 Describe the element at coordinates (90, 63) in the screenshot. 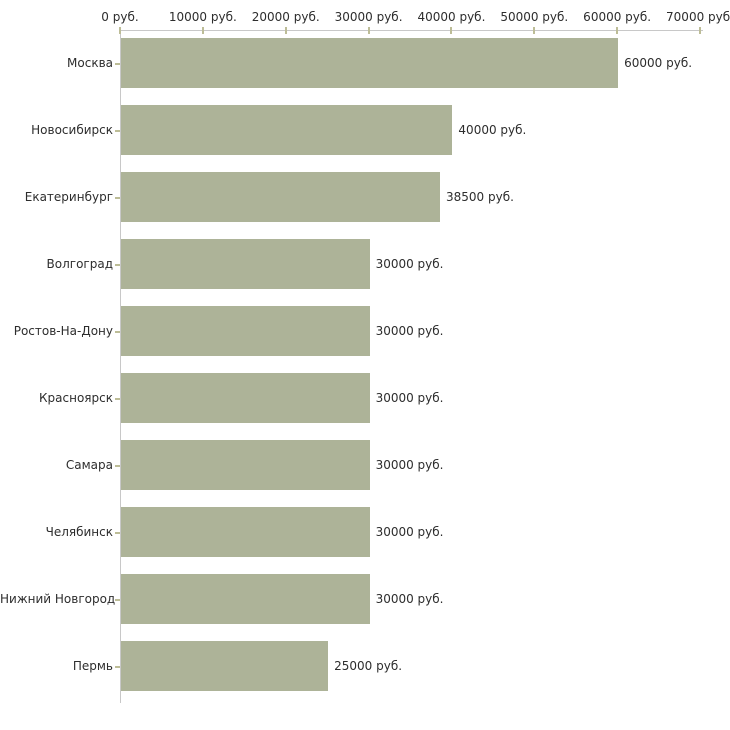

I see `category-label: Москва` at that location.